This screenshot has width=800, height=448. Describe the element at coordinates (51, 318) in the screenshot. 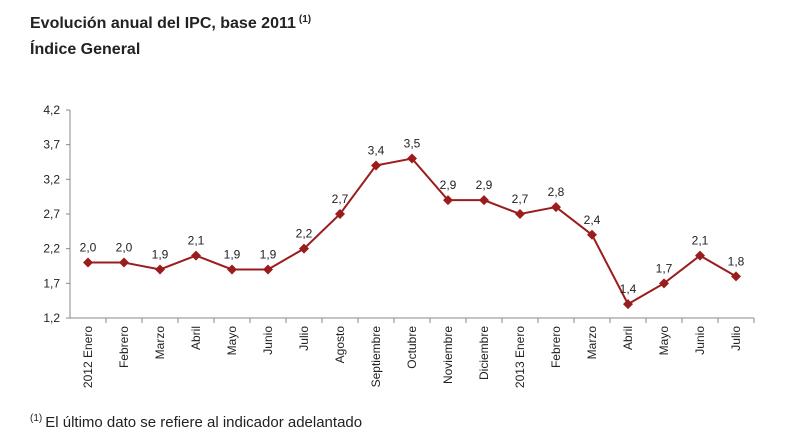

I see `y-tick-label: 1,2` at that location.